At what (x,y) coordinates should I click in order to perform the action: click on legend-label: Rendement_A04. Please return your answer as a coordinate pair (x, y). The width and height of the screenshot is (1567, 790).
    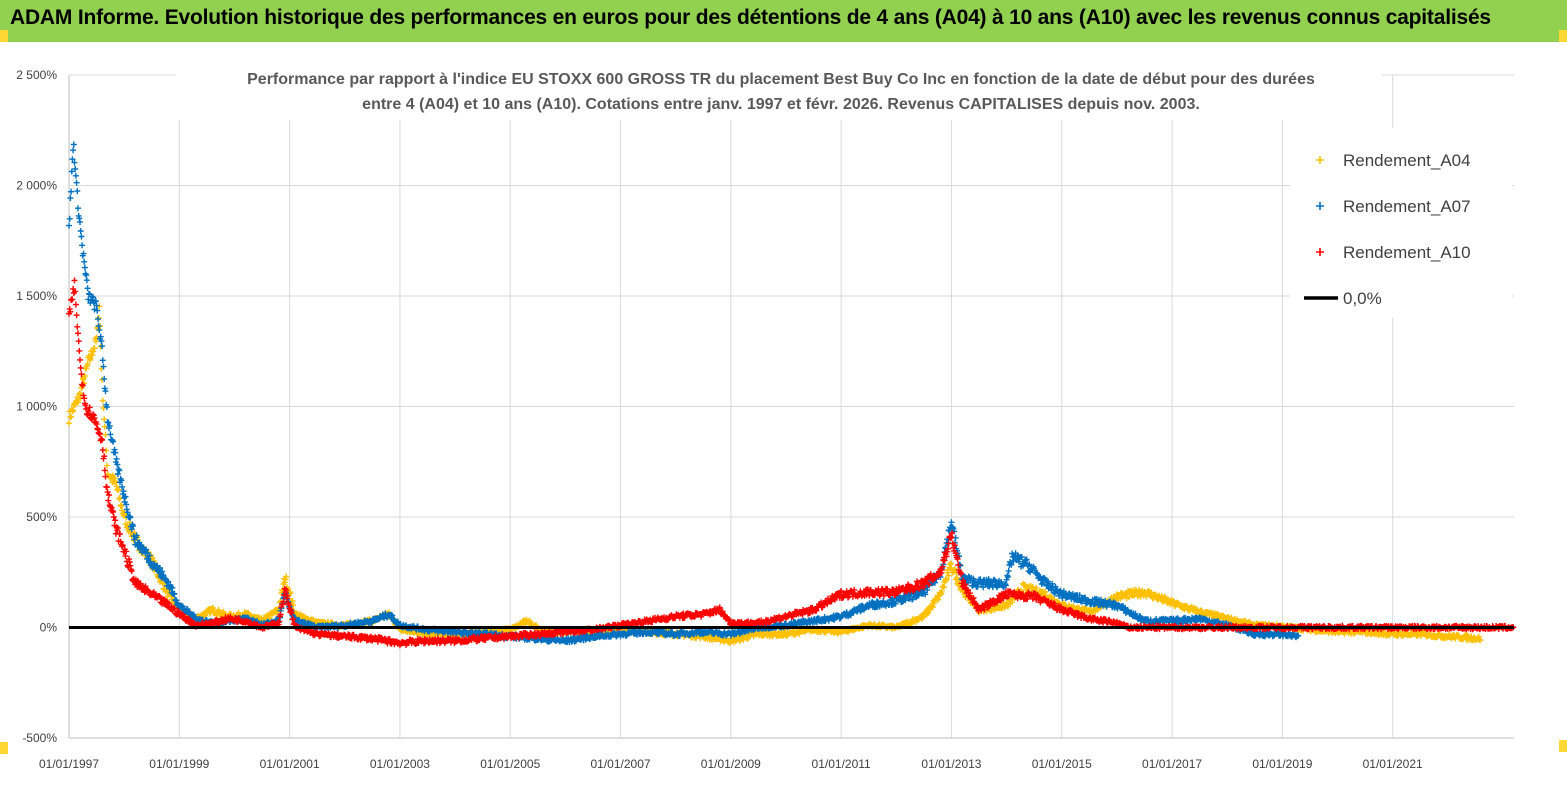
    Looking at the image, I should click on (1407, 160).